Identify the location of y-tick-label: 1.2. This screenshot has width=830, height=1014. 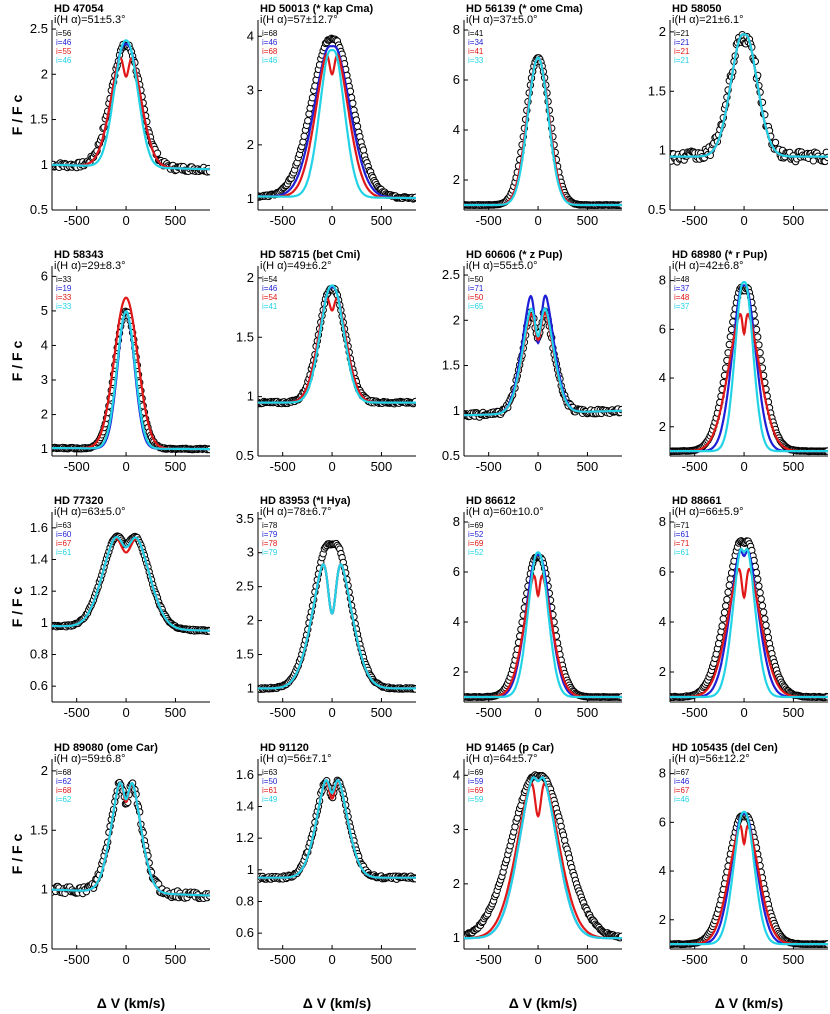
(39, 590).